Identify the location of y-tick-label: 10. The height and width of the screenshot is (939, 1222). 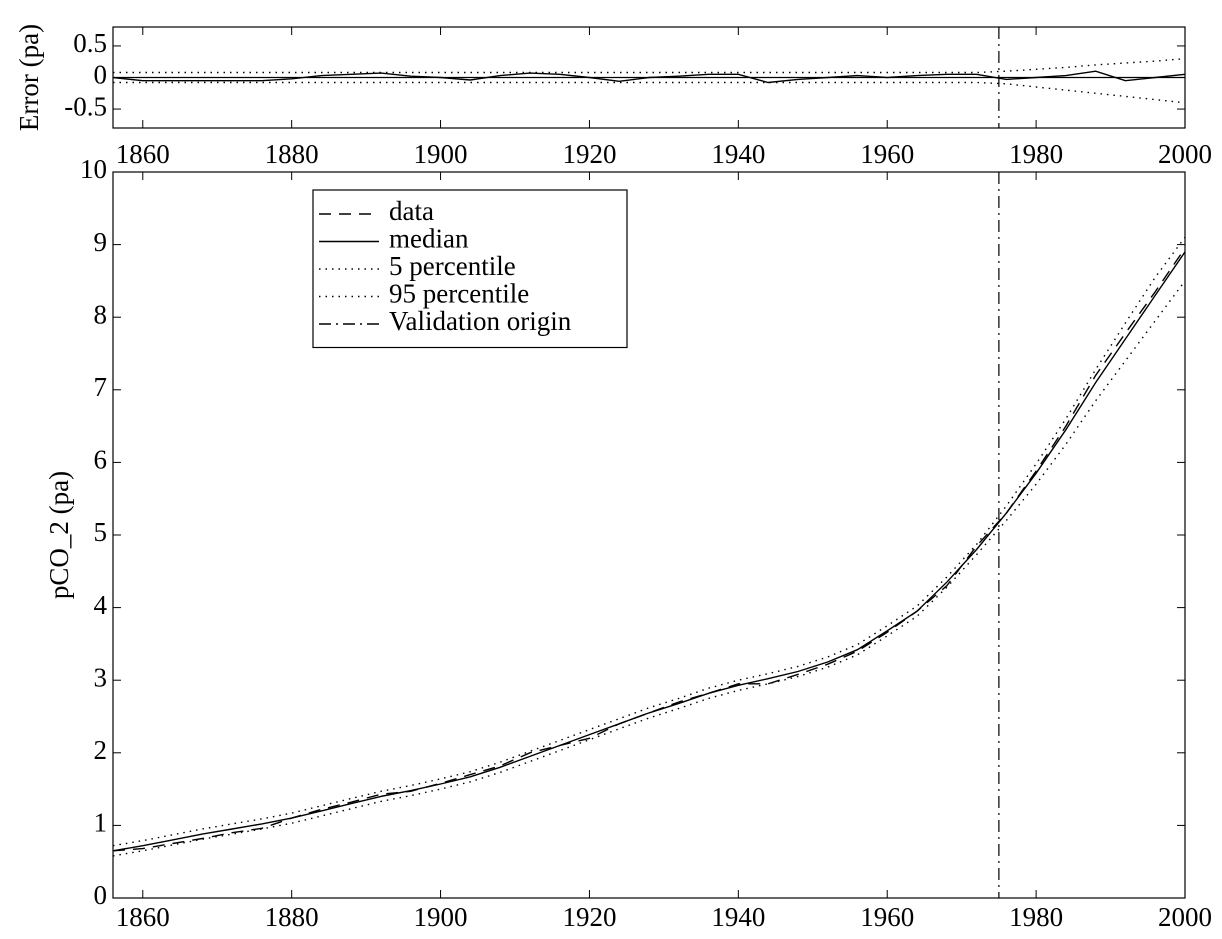
(93, 169).